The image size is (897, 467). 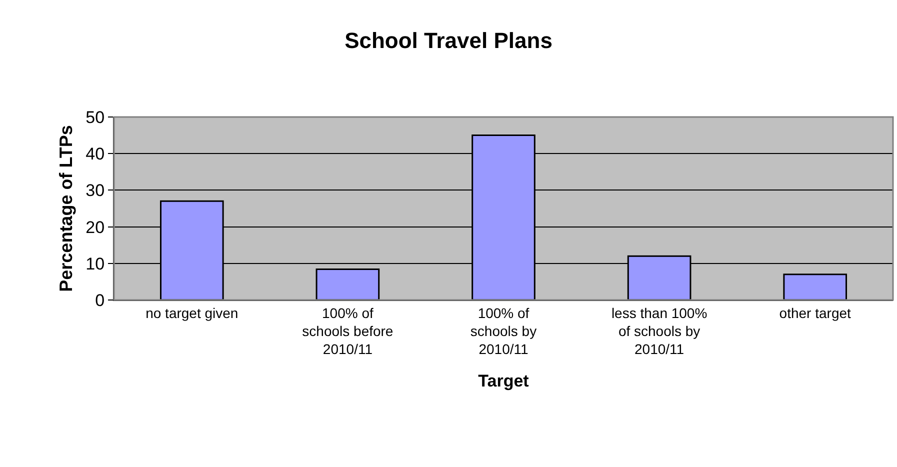 I want to click on y-tick-label: 40, so click(x=95, y=154).